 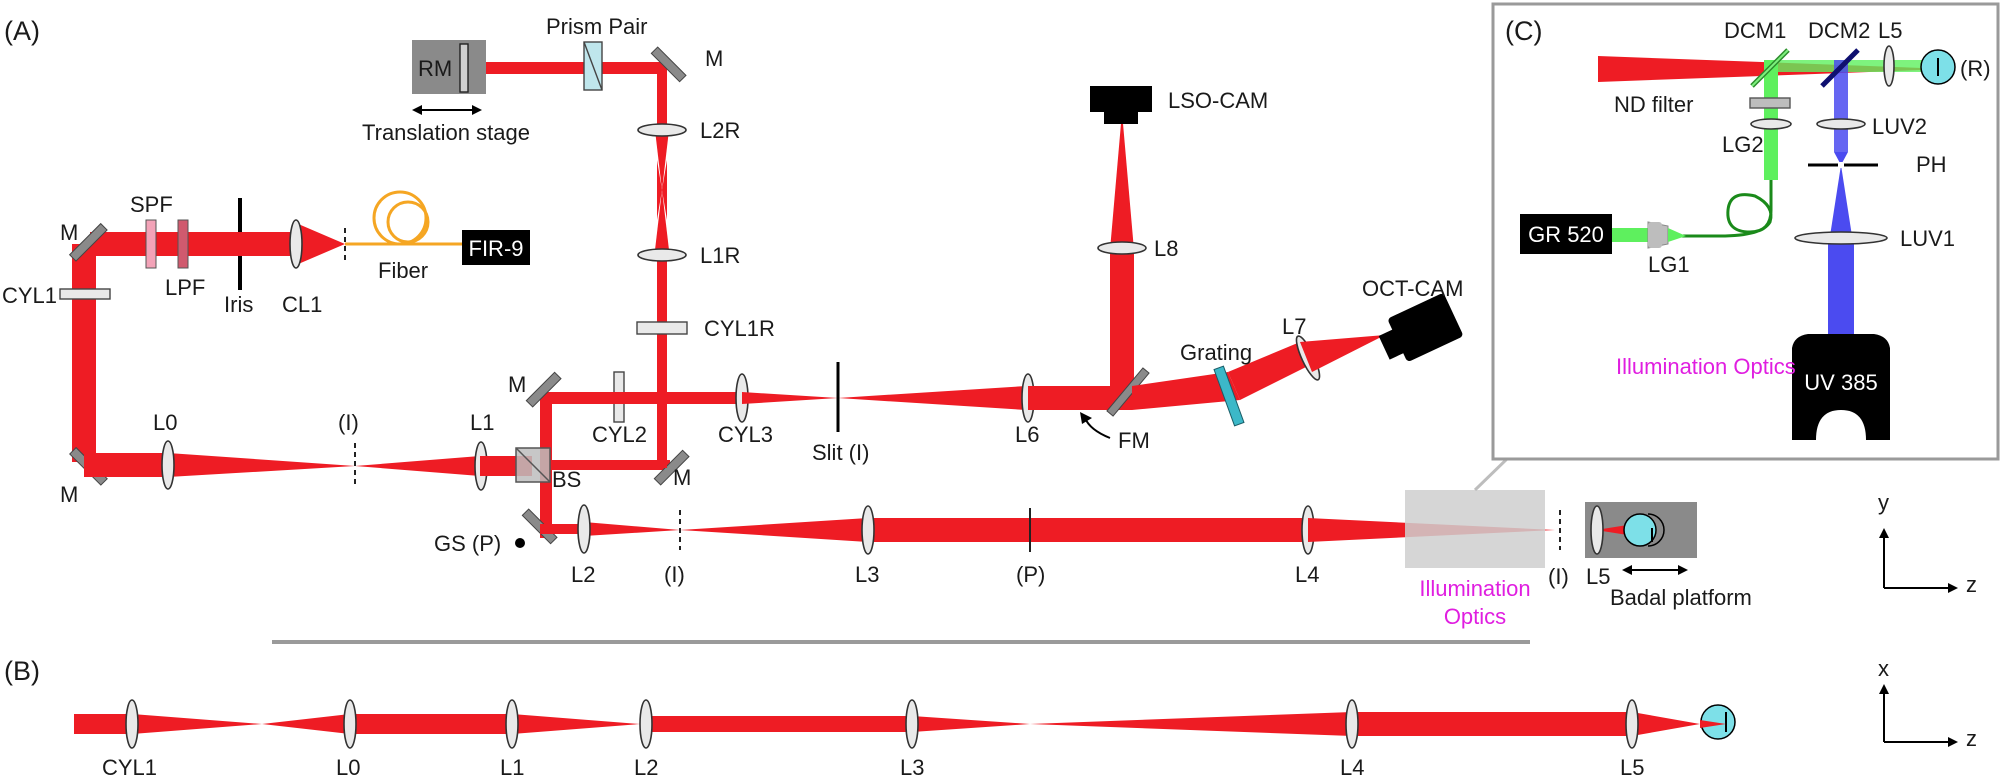 I want to click on b-l5-label: L5, so click(x=1632, y=767).